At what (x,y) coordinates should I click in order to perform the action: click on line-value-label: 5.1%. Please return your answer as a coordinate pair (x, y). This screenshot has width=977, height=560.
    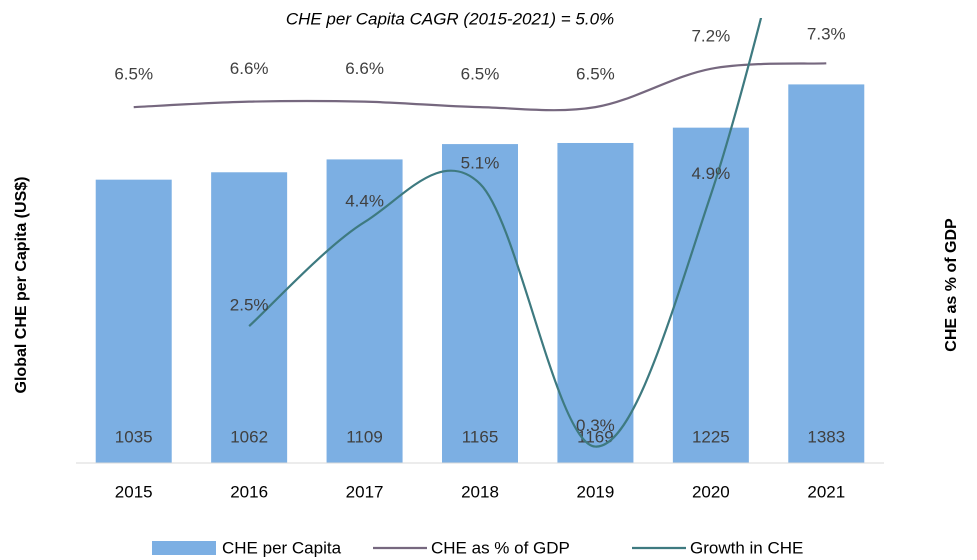
    Looking at the image, I should click on (480, 162).